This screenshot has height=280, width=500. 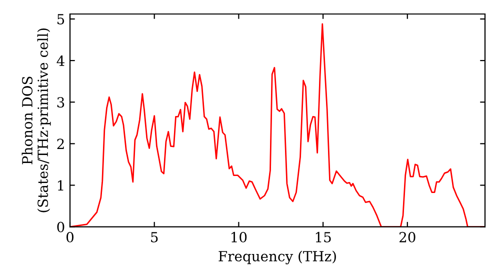 I want to click on y-tick-label: 4, so click(x=60, y=61).